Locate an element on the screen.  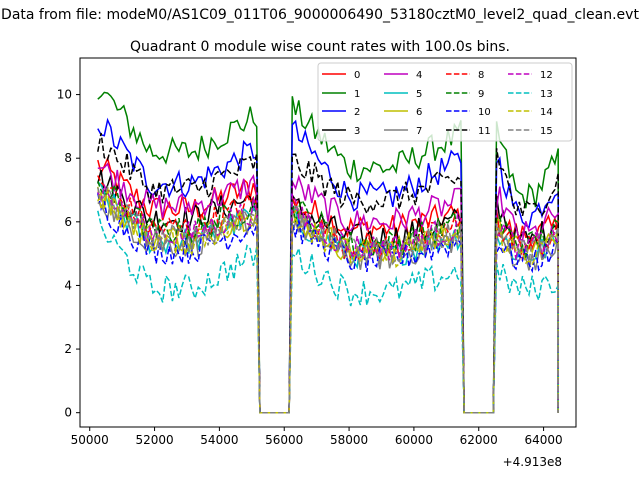
y-tick-label: 8 is located at coordinates (68, 158).